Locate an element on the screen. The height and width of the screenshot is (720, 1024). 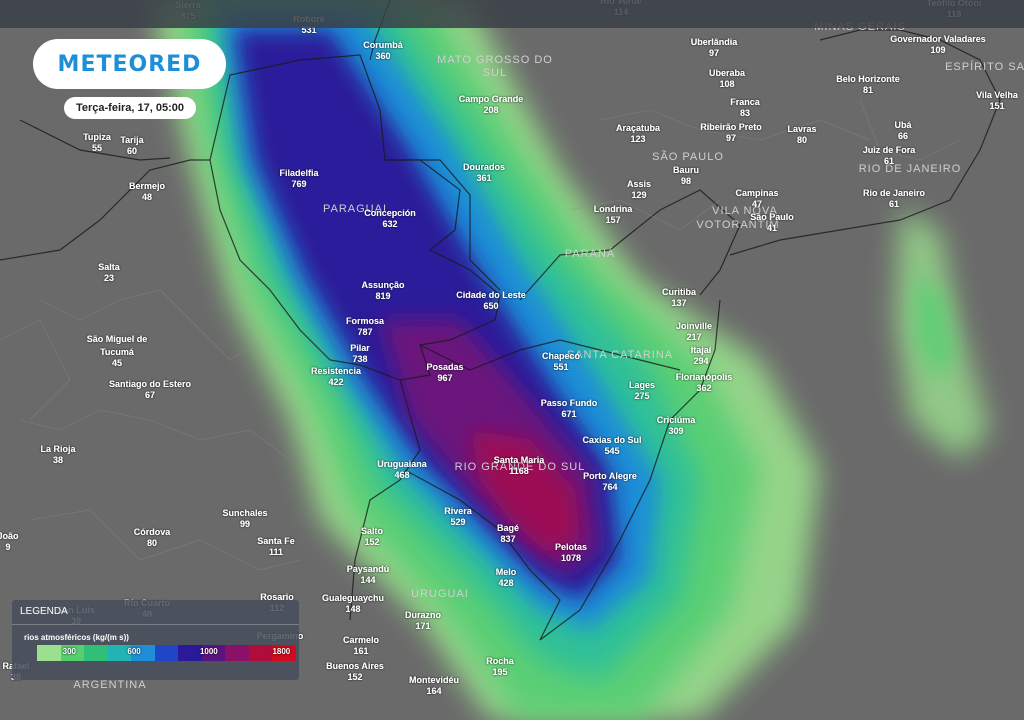
city-value: 80 is located at coordinates (802, 140).